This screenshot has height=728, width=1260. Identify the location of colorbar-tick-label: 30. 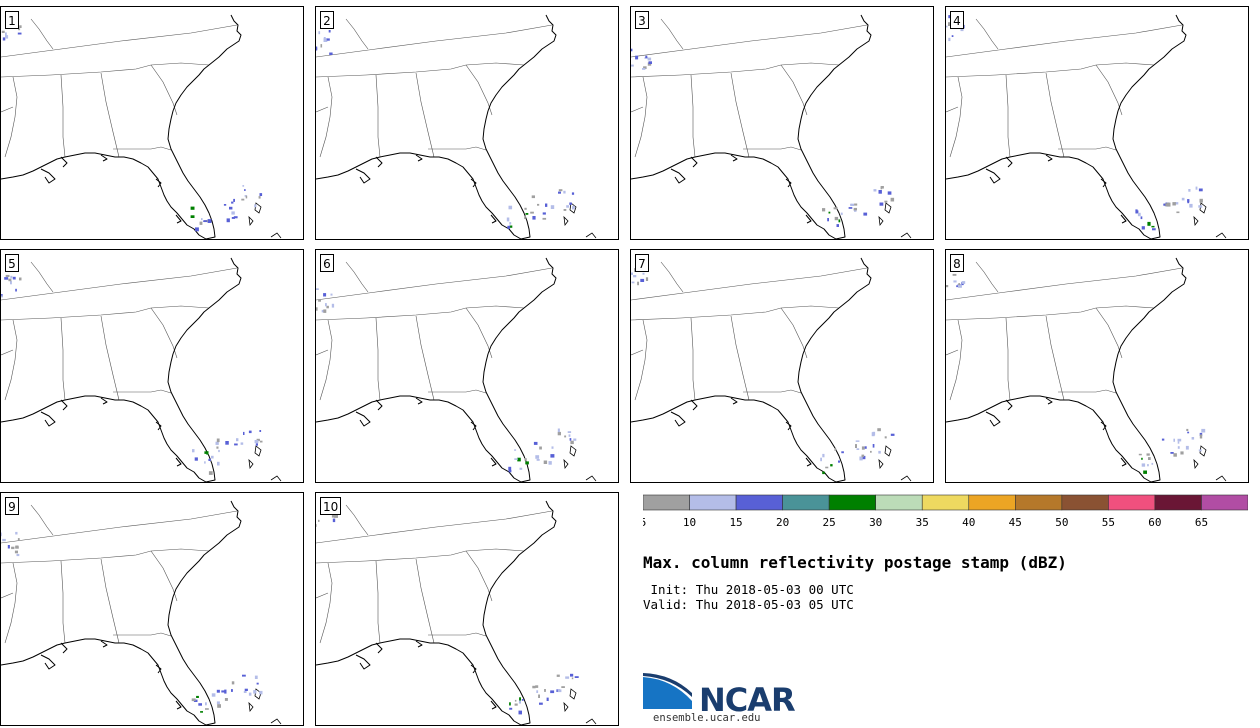
(875, 522).